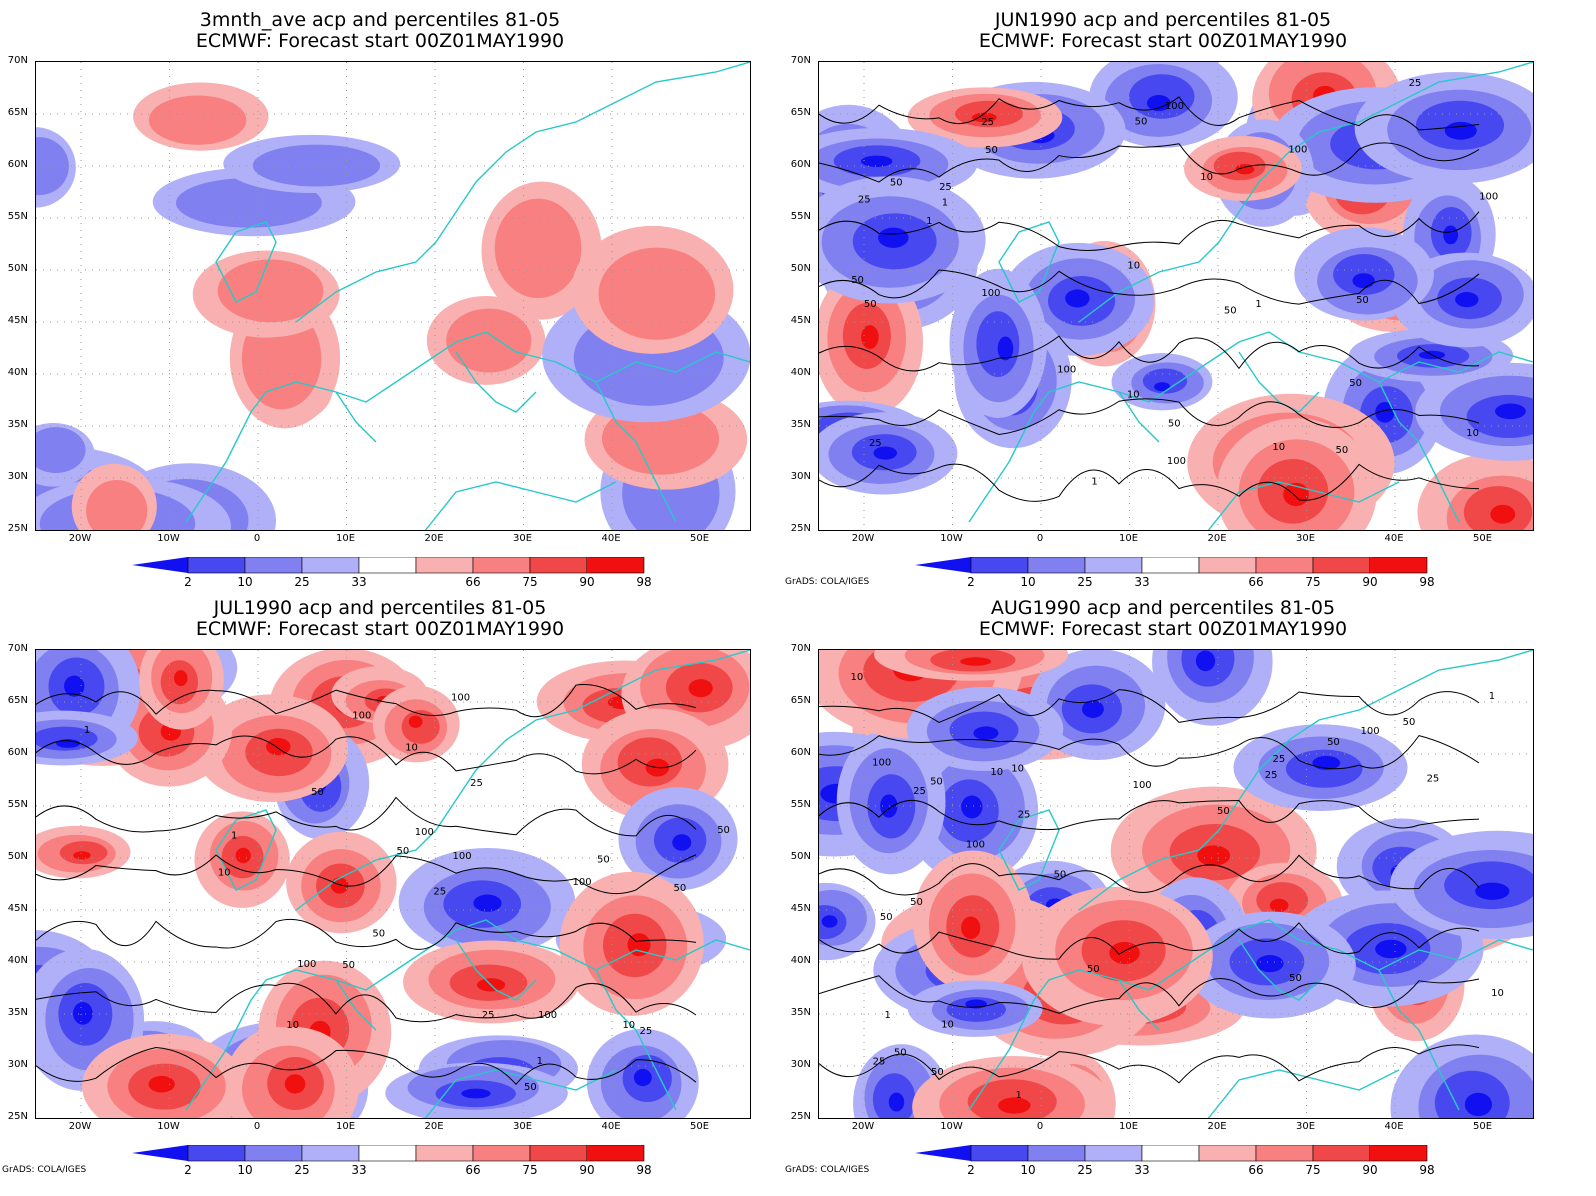 The image size is (1596, 1196). What do you see at coordinates (473, 582) in the screenshot?
I see `colorbar-label: 66` at bounding box center [473, 582].